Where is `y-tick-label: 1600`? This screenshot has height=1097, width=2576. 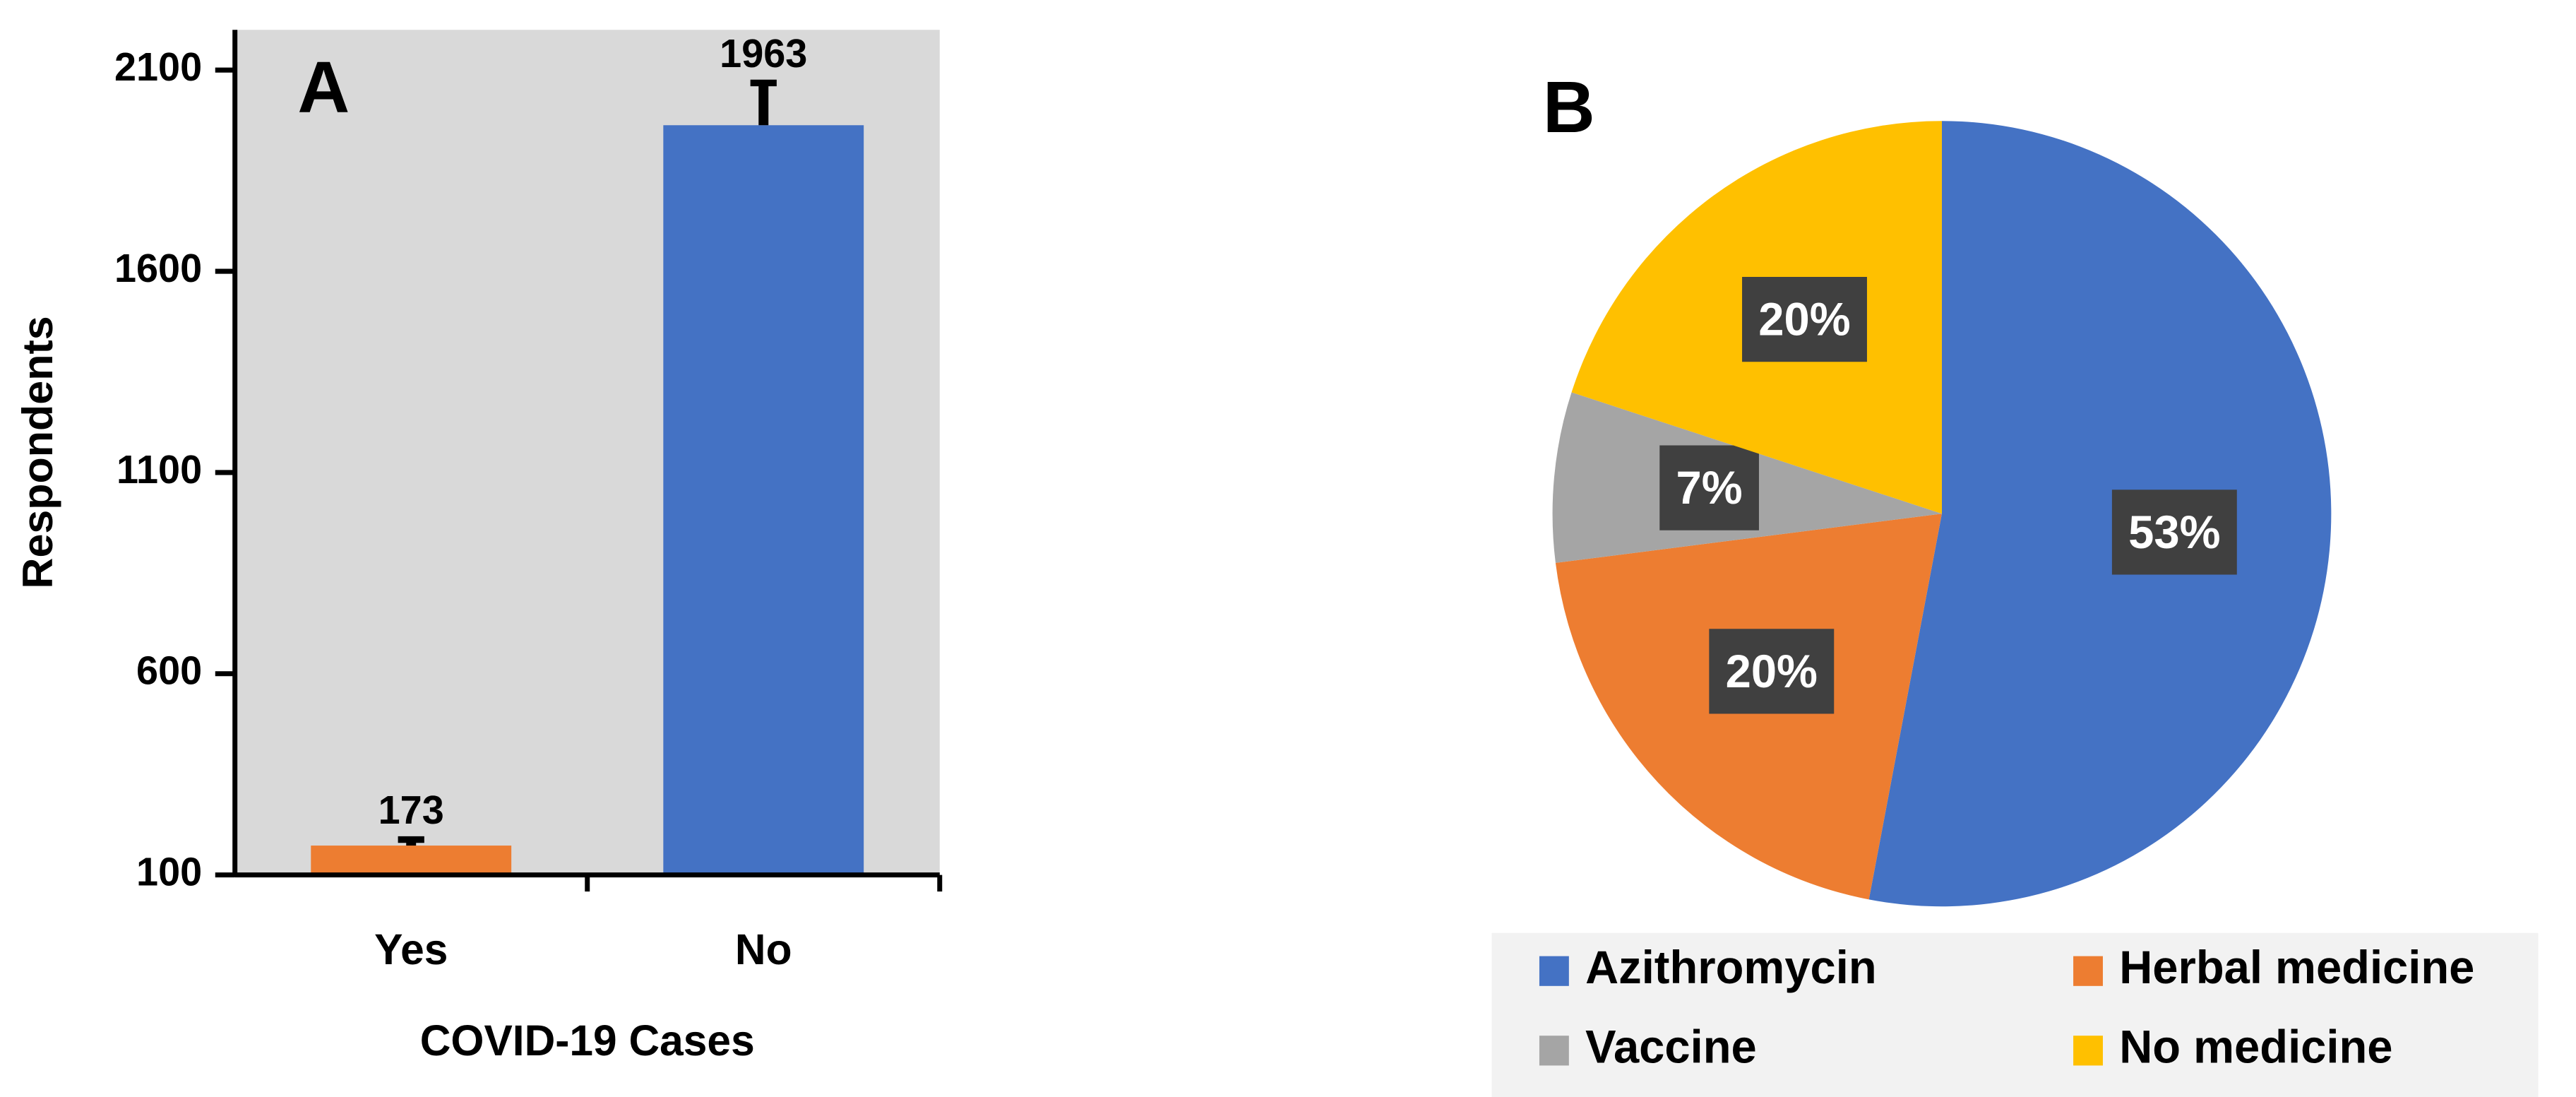
y-tick-label: 1600 is located at coordinates (158, 268).